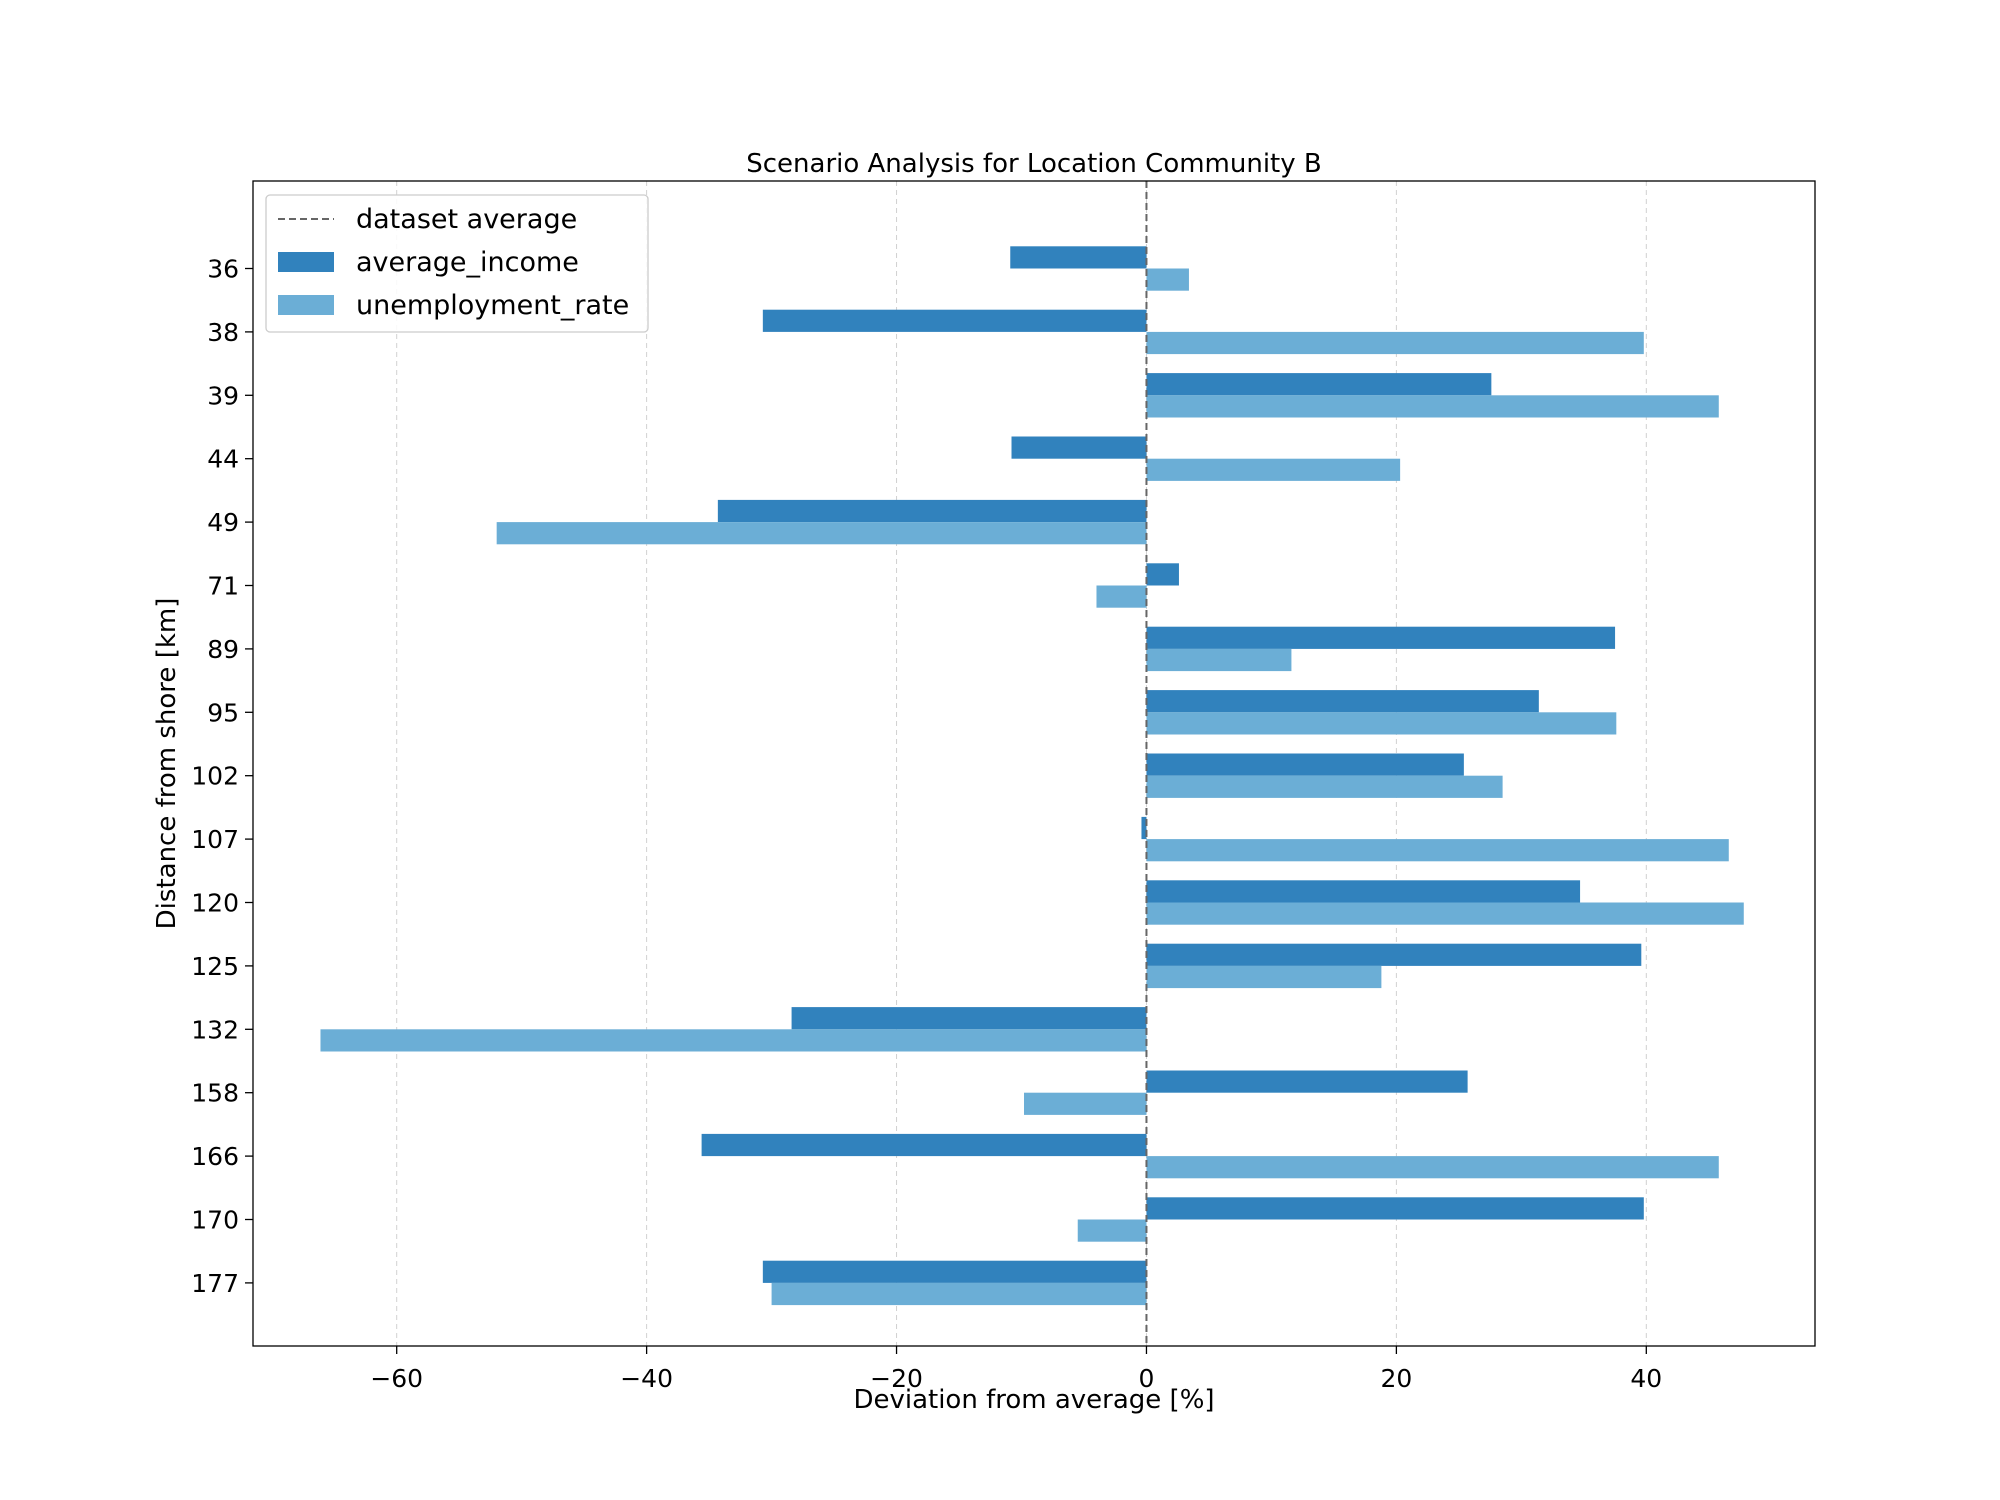 The width and height of the screenshot is (2000, 1500). What do you see at coordinates (646, 1378) in the screenshot?
I see `x-tick-label: −40` at bounding box center [646, 1378].